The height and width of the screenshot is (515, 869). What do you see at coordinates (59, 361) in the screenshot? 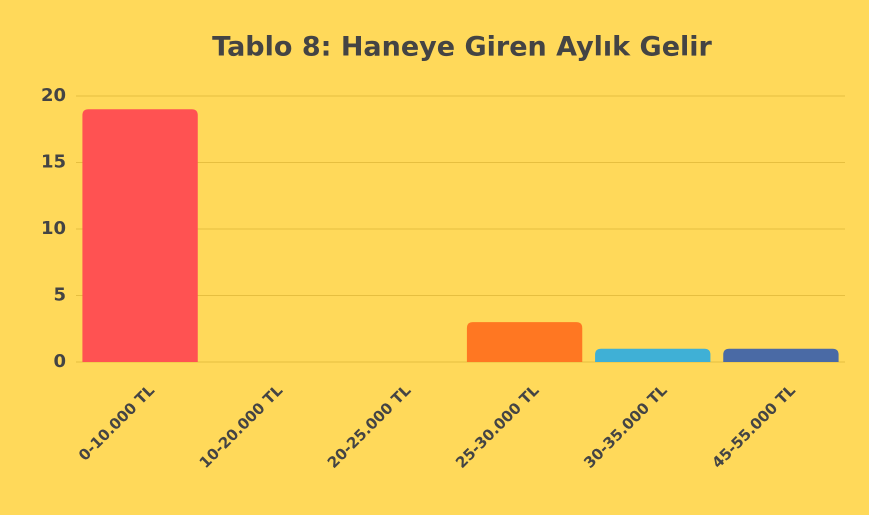
I see `y-tick-label: 0` at bounding box center [59, 361].